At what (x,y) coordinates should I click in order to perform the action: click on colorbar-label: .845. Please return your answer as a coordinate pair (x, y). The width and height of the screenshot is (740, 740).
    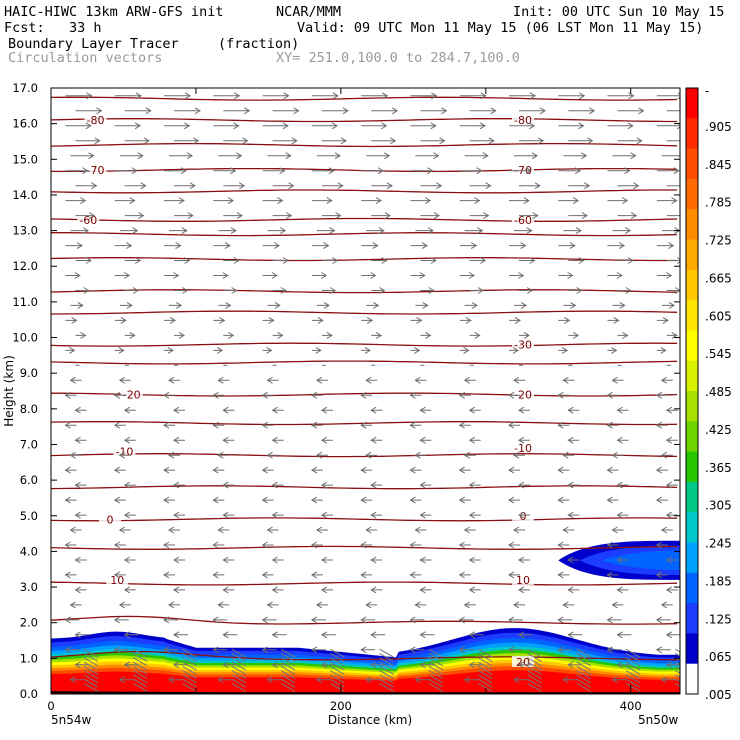
    Looking at the image, I should click on (718, 165).